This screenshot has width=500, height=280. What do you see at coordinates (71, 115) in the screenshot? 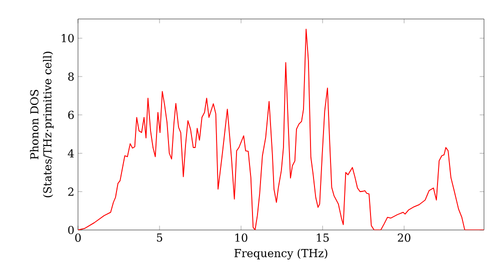
I see `y-tick-label: 6` at bounding box center [71, 115].